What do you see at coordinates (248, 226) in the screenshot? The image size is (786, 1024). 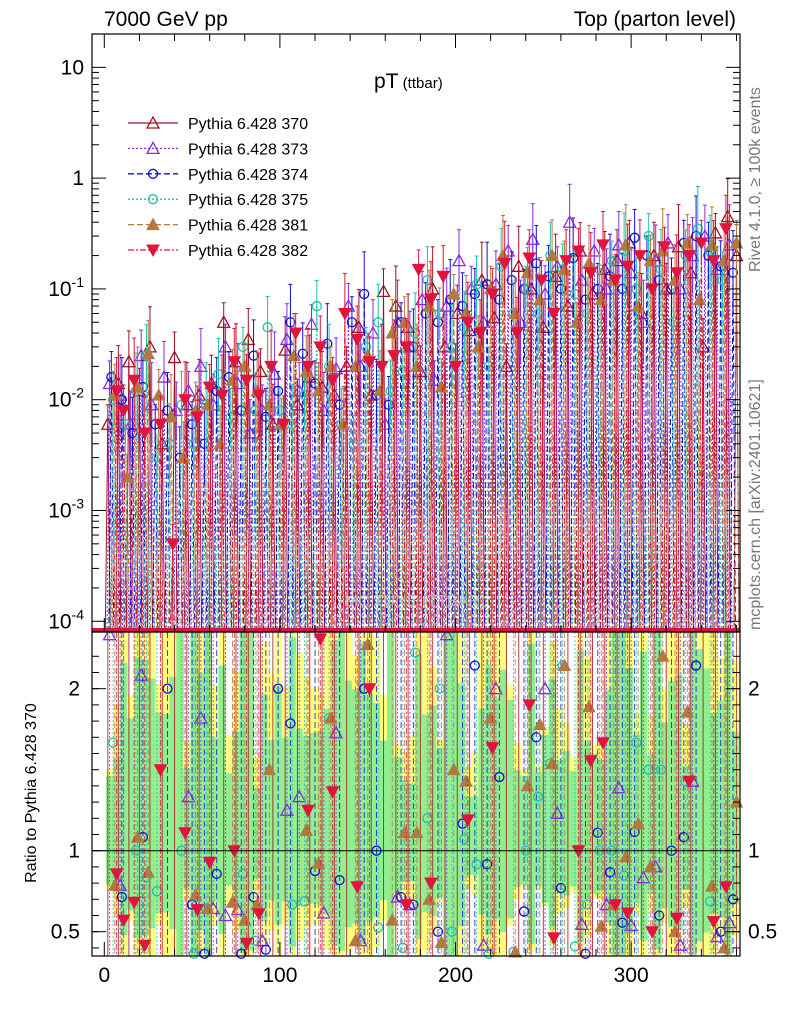 I see `legend-label: Pythia 6.428 381` at bounding box center [248, 226].